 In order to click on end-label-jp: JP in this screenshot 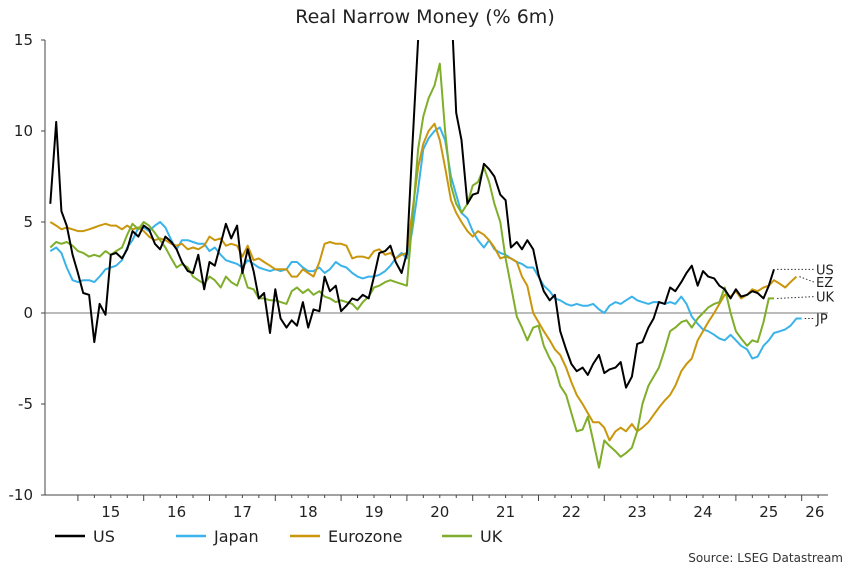, I will do `click(821, 319)`.